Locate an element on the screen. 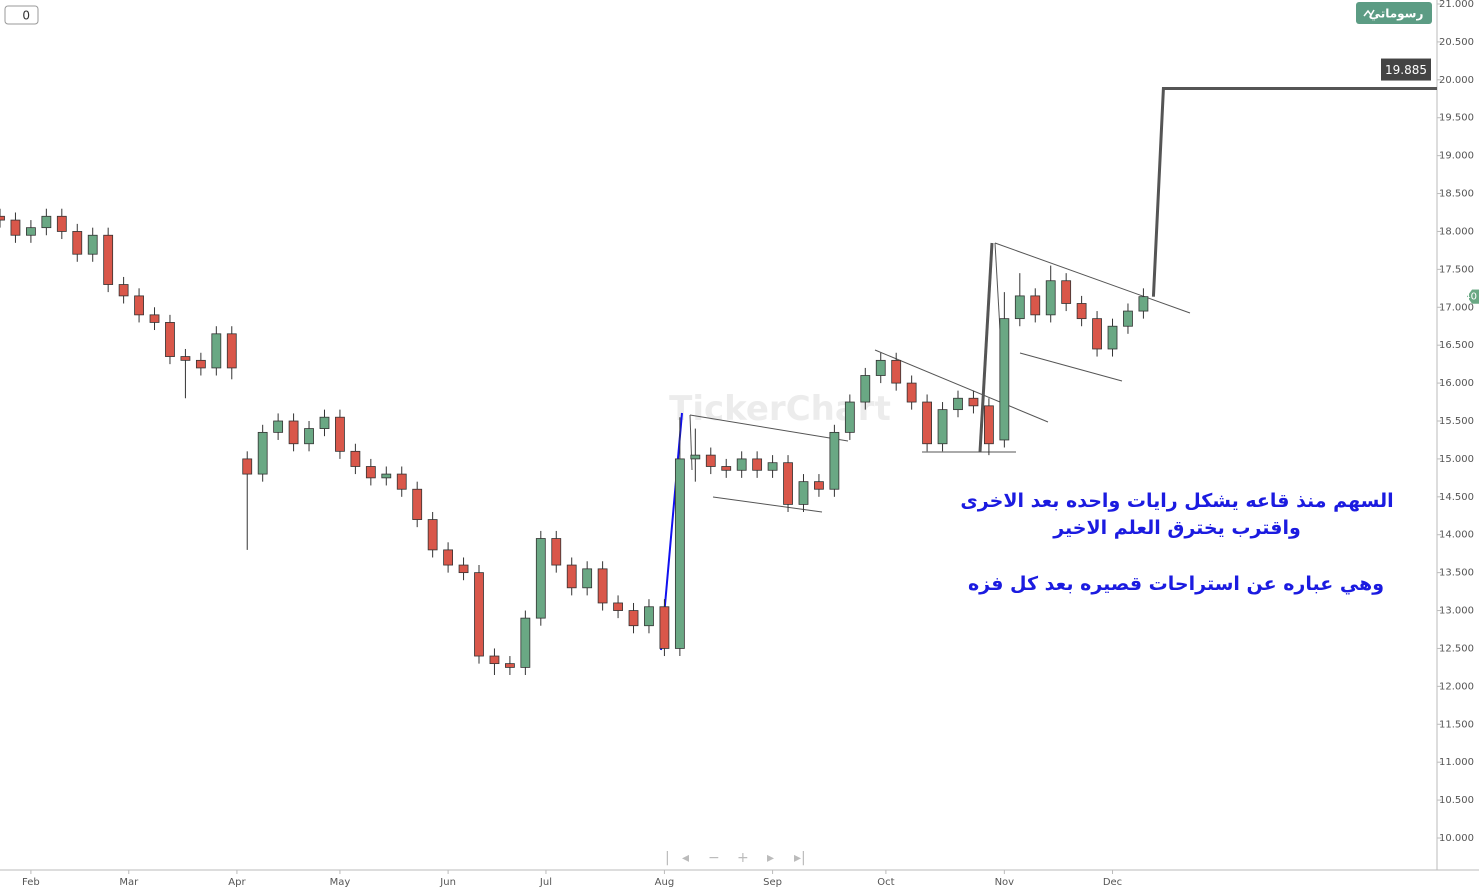 The width and height of the screenshot is (1479, 891). nav-icon: + is located at coordinates (743, 858).